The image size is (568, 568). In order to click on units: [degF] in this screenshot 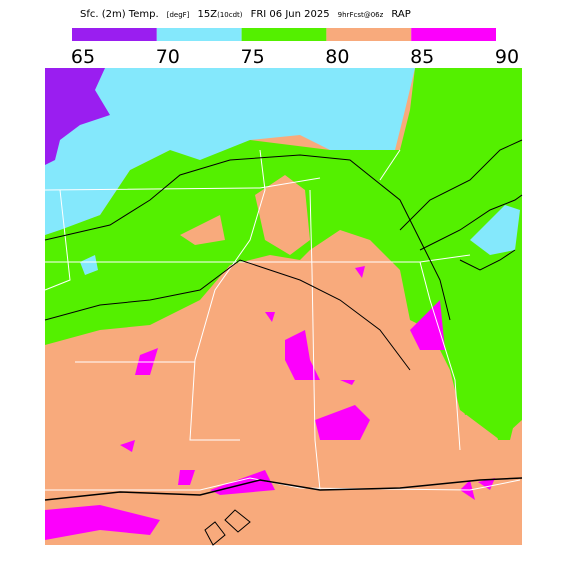, I will do `click(178, 15)`.